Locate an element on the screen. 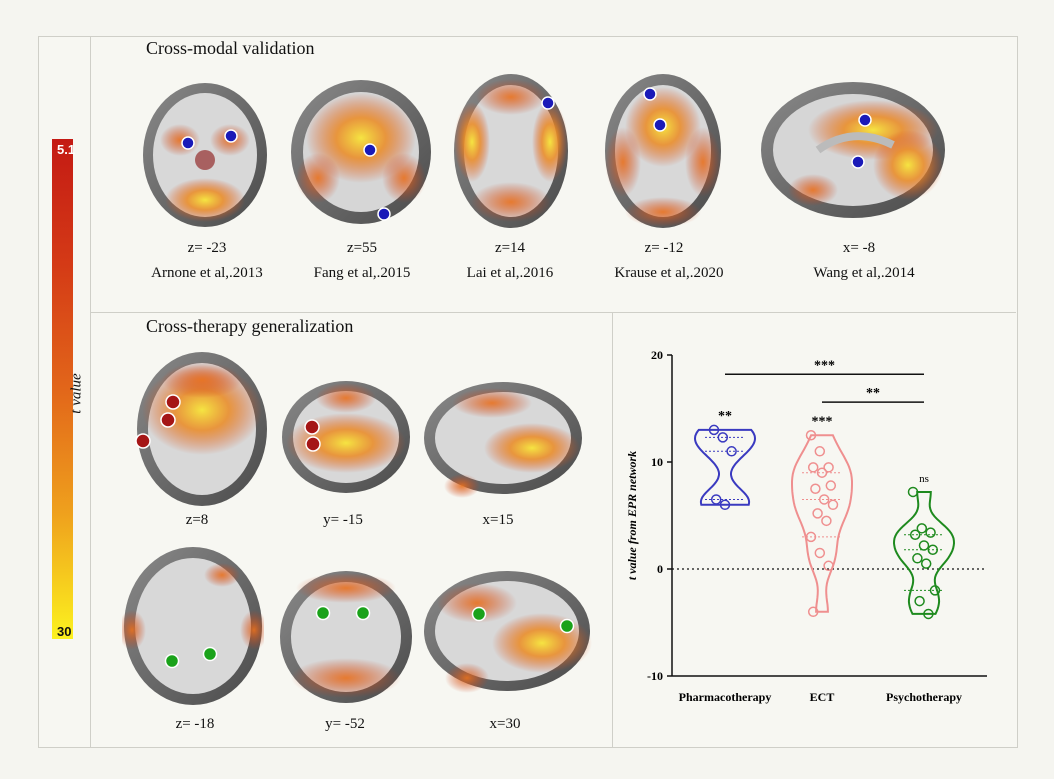 The image size is (1054, 779). slice-coord-b6: x=30 is located at coordinates (505, 724).